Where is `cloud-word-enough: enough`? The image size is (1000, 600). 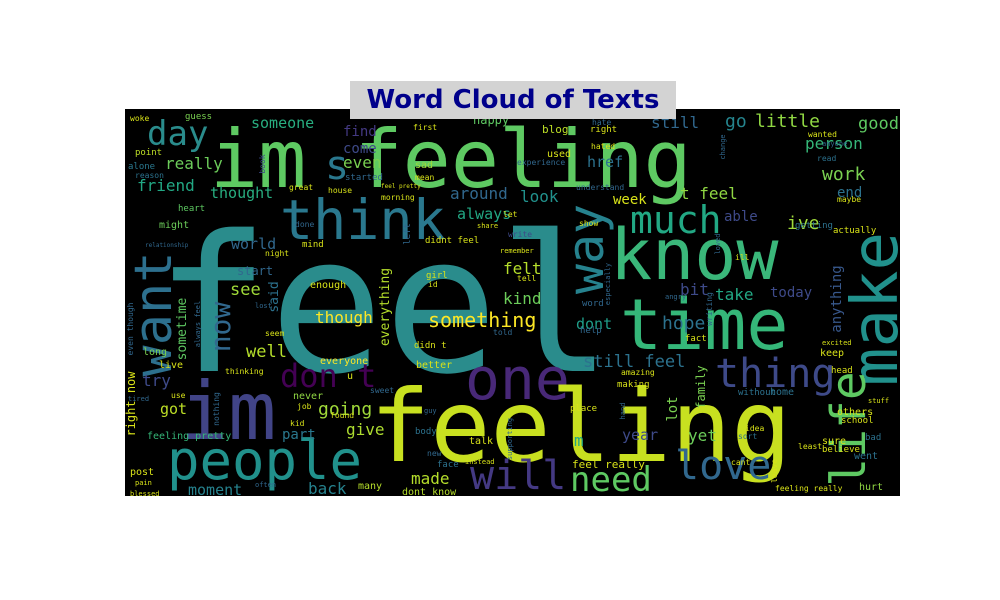 cloud-word-enough: enough is located at coordinates (328, 285).